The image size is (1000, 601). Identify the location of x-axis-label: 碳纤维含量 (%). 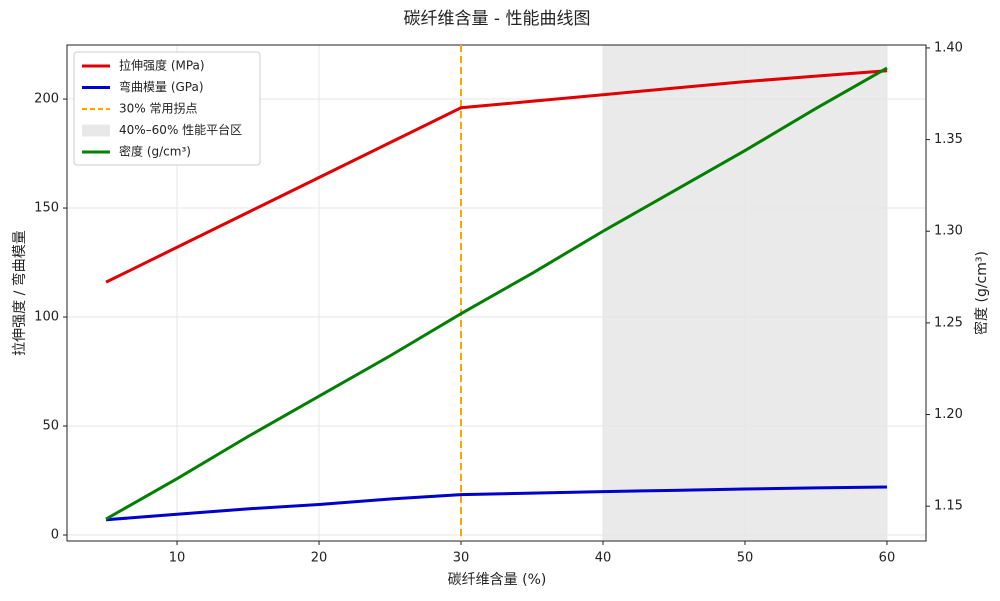
(497, 580).